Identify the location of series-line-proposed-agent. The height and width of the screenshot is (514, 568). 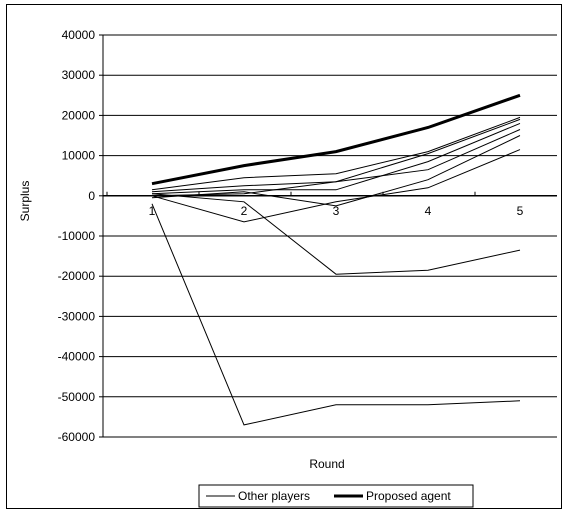
(336, 139).